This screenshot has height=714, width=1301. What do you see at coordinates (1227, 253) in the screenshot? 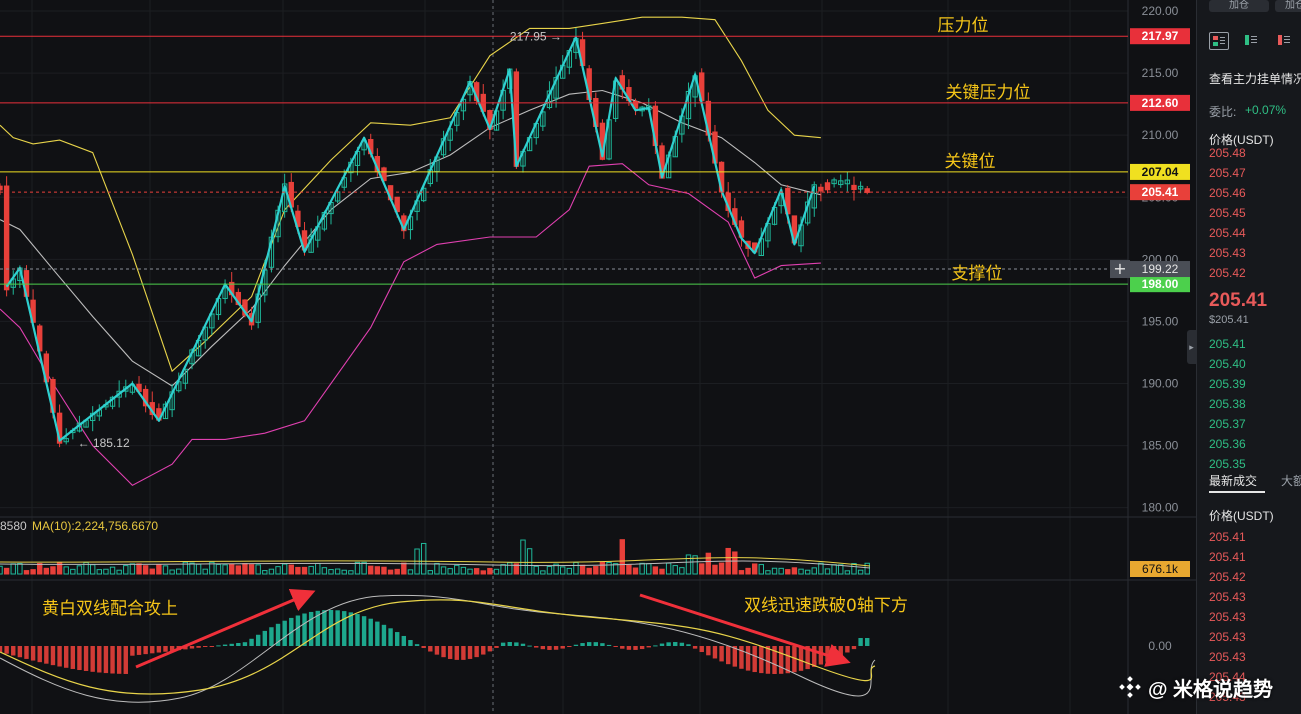
I see `ask-price: 205.43` at bounding box center [1227, 253].